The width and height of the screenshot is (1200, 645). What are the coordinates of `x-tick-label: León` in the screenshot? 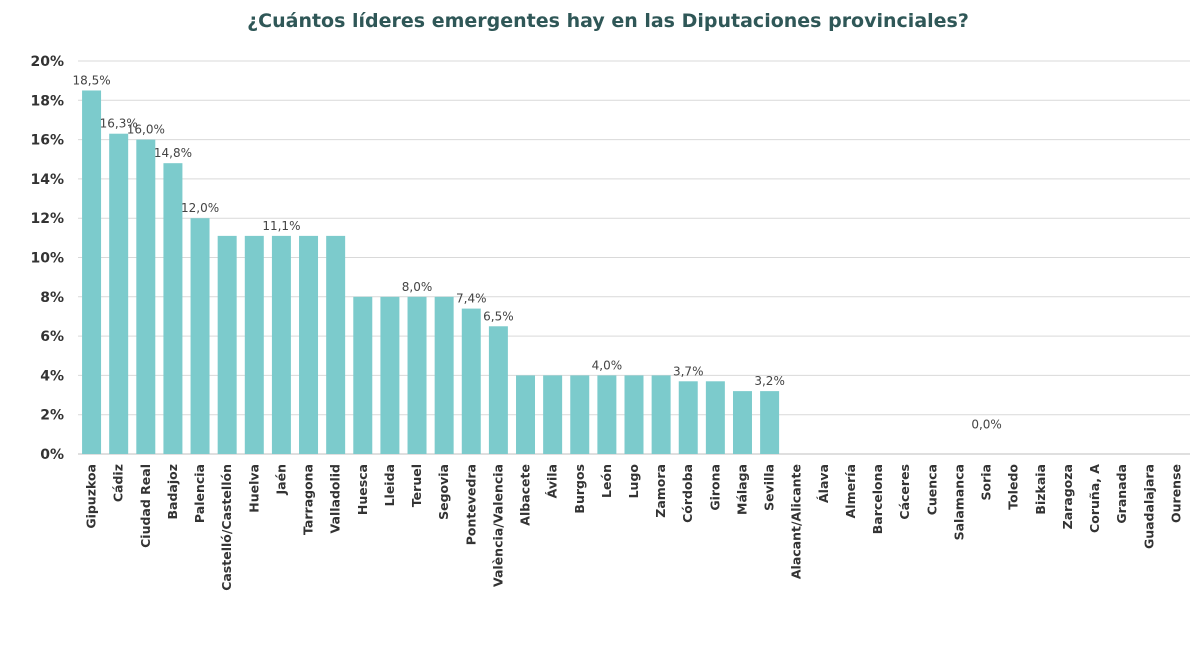 It's located at (606, 481).